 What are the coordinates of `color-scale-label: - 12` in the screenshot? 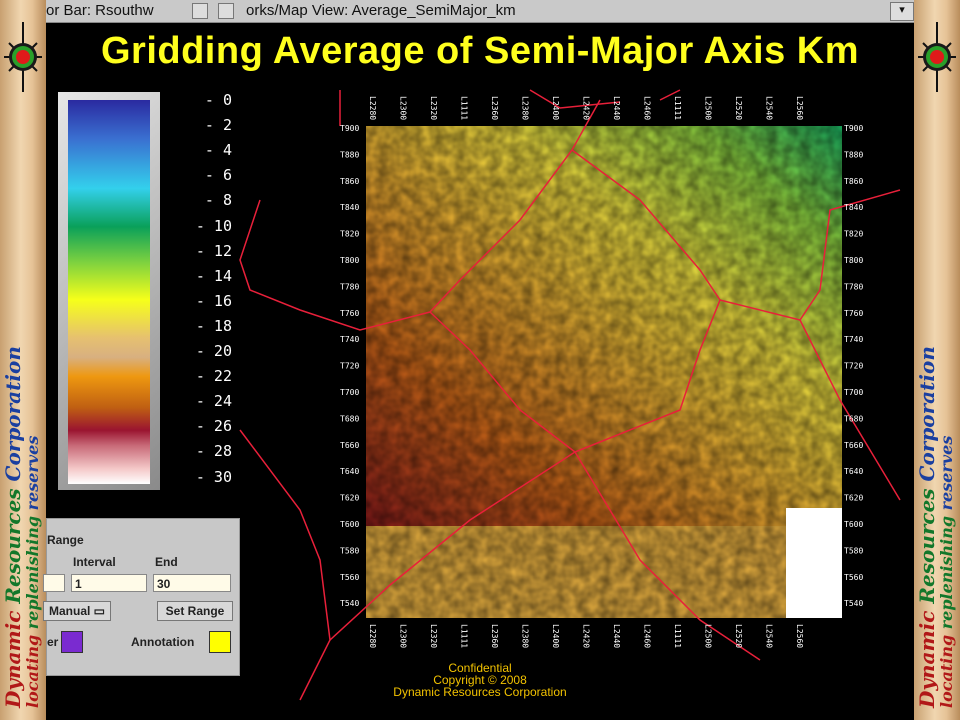 It's located at (213, 250).